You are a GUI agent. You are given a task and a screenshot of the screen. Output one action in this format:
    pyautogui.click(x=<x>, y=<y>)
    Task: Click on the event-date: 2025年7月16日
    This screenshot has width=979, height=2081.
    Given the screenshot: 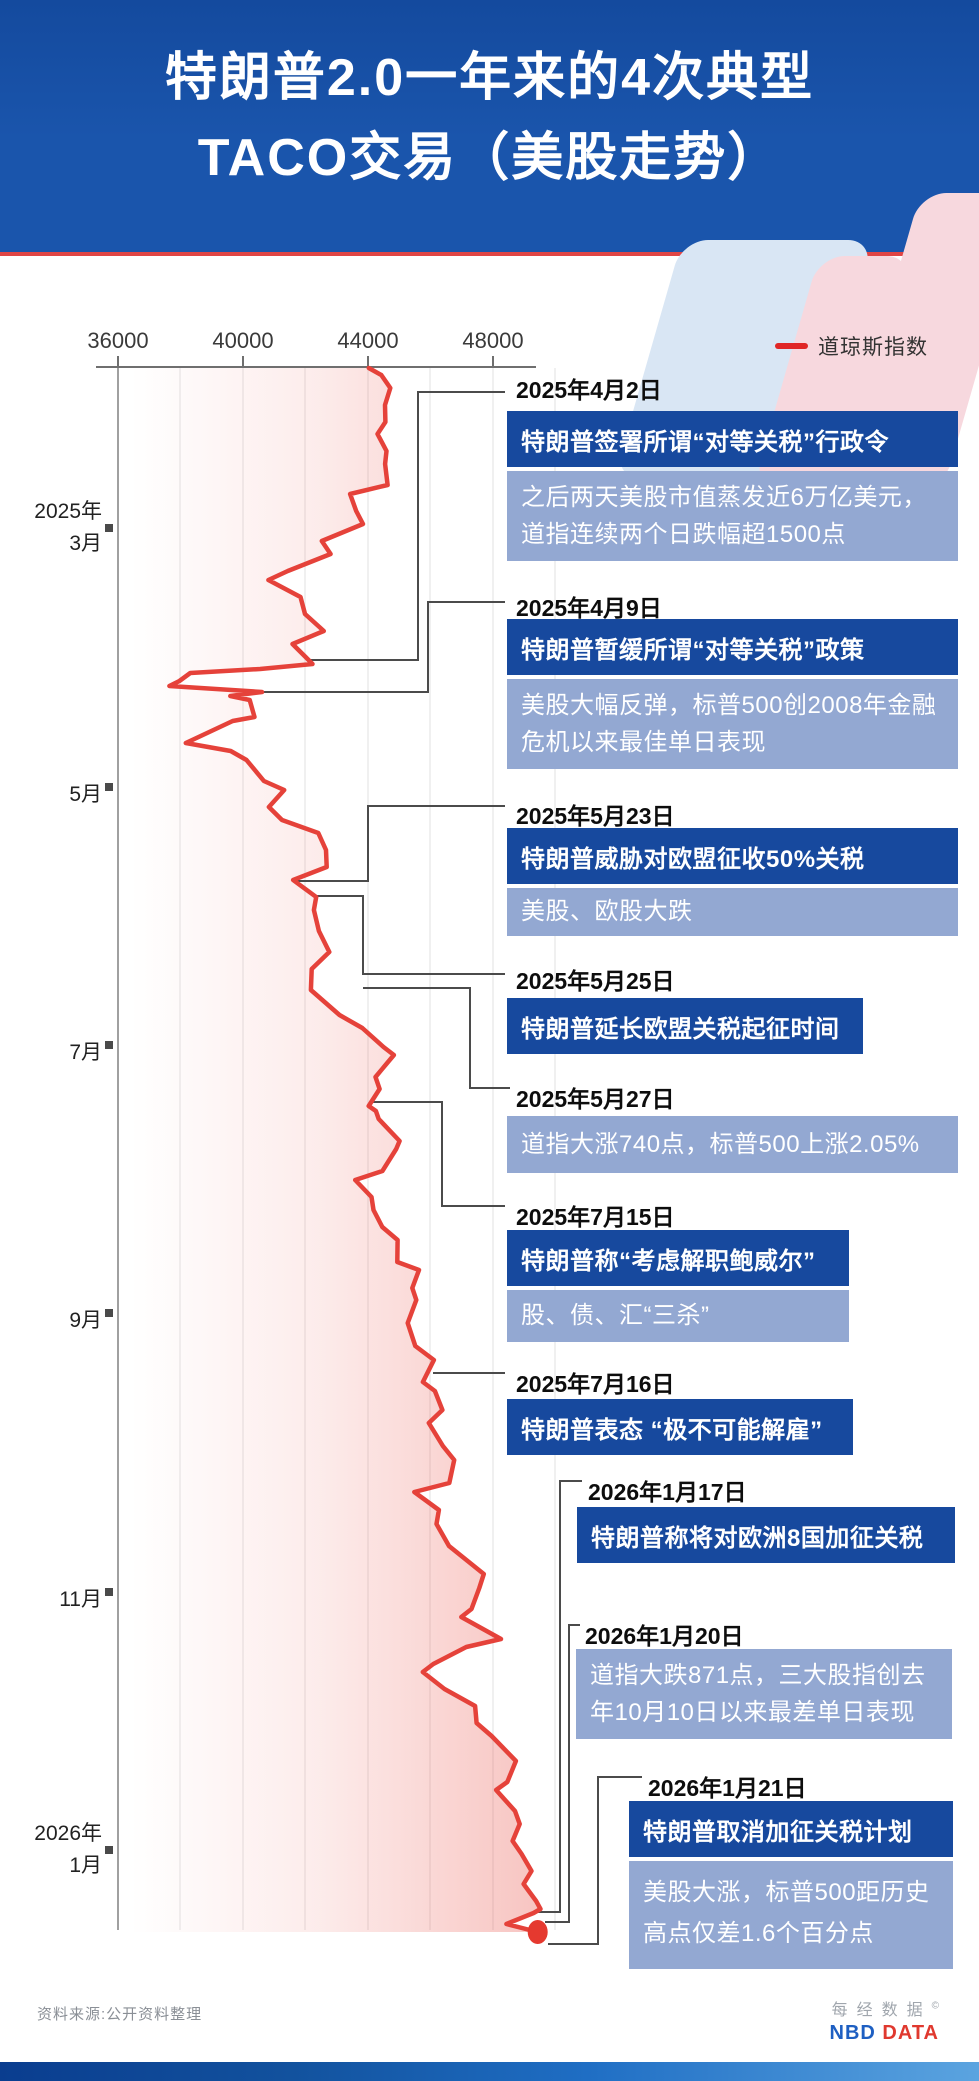 What is the action you would take?
    pyautogui.click(x=595, y=1384)
    